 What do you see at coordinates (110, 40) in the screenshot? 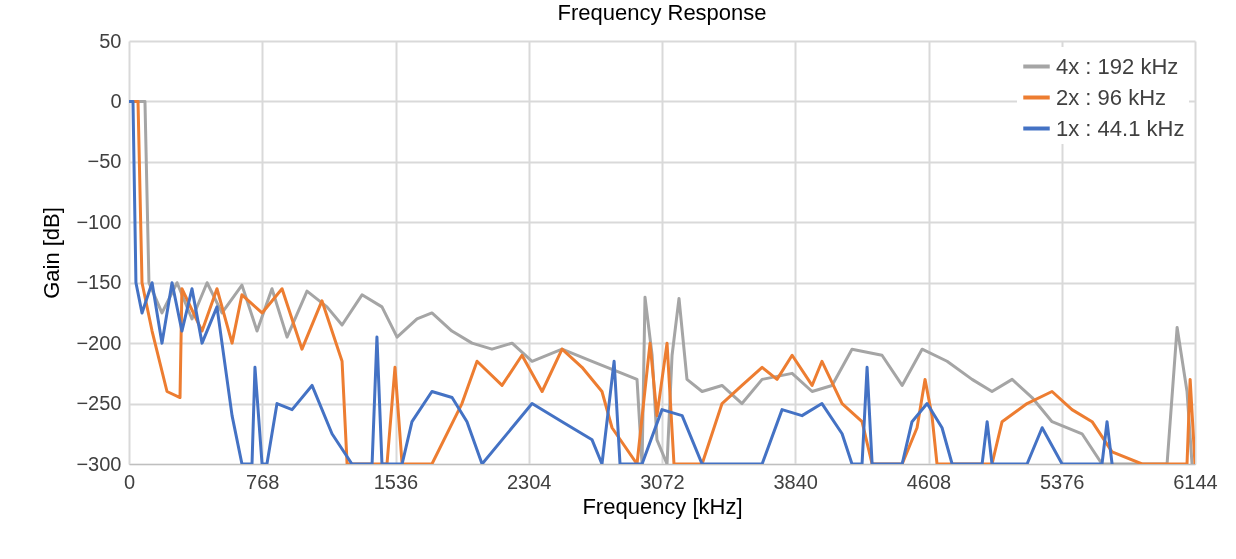
I see `y-tick-label: 50` at bounding box center [110, 40].